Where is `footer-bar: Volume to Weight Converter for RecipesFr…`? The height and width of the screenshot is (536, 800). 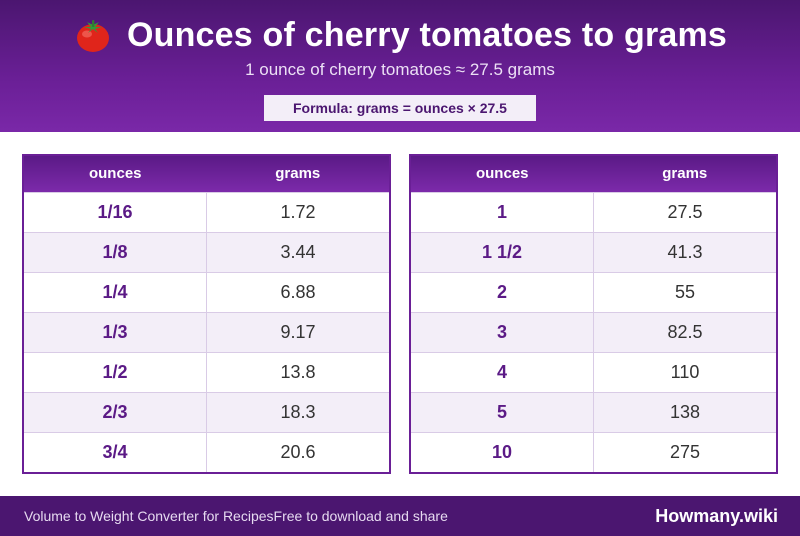
footer-bar: Volume to Weight Converter for RecipesFr… is located at coordinates (400, 516).